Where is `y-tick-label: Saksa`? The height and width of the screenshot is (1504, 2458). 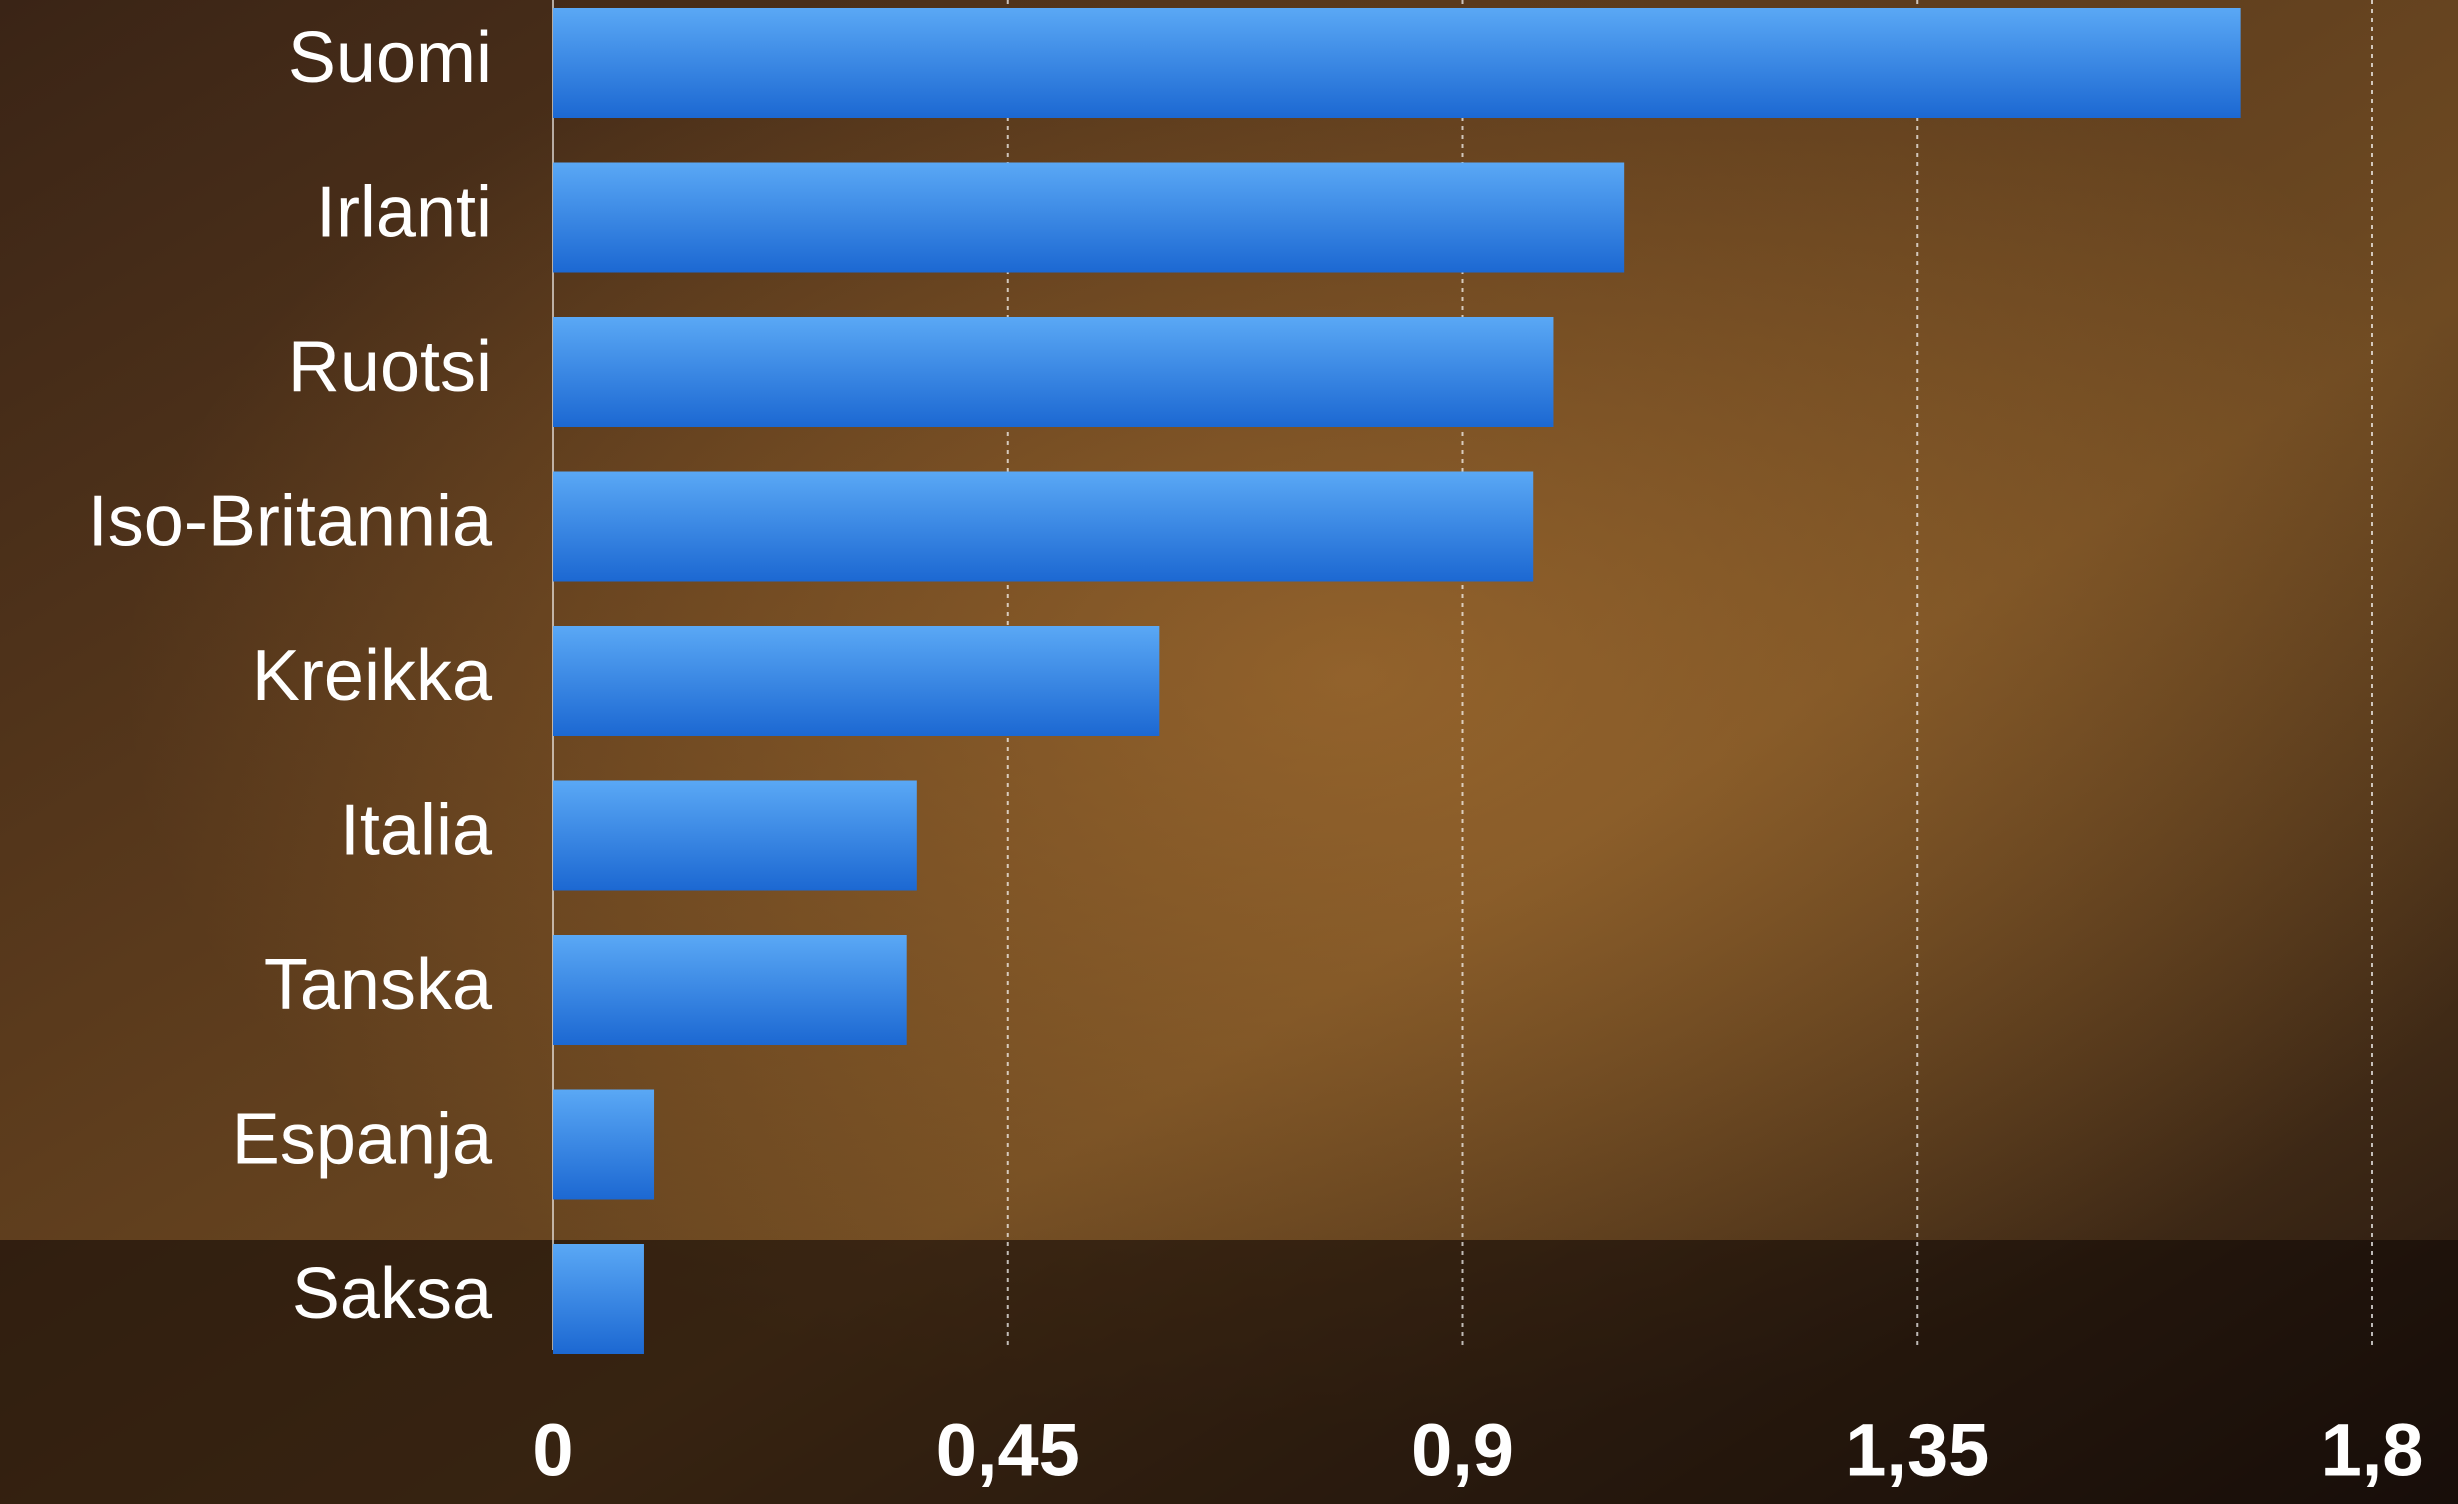
y-tick-label: Saksa is located at coordinates (392, 1294).